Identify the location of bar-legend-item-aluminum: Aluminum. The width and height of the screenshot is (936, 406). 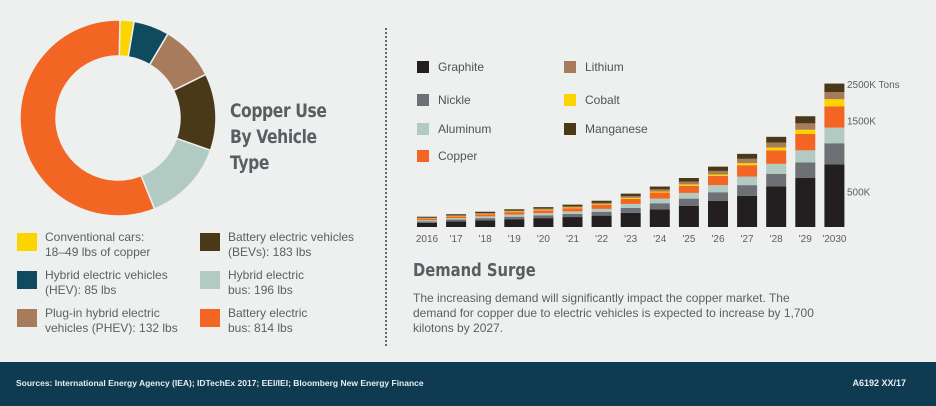
(454, 129).